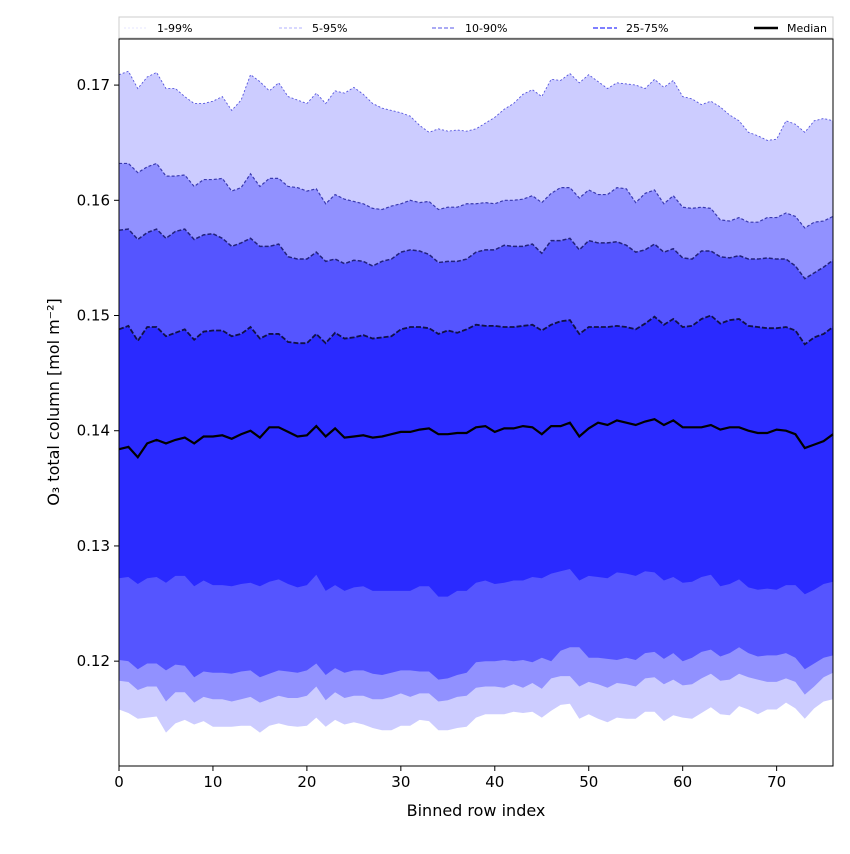 The width and height of the screenshot is (850, 854). What do you see at coordinates (93, 316) in the screenshot?
I see `y-tick-label: 0.15` at bounding box center [93, 316].